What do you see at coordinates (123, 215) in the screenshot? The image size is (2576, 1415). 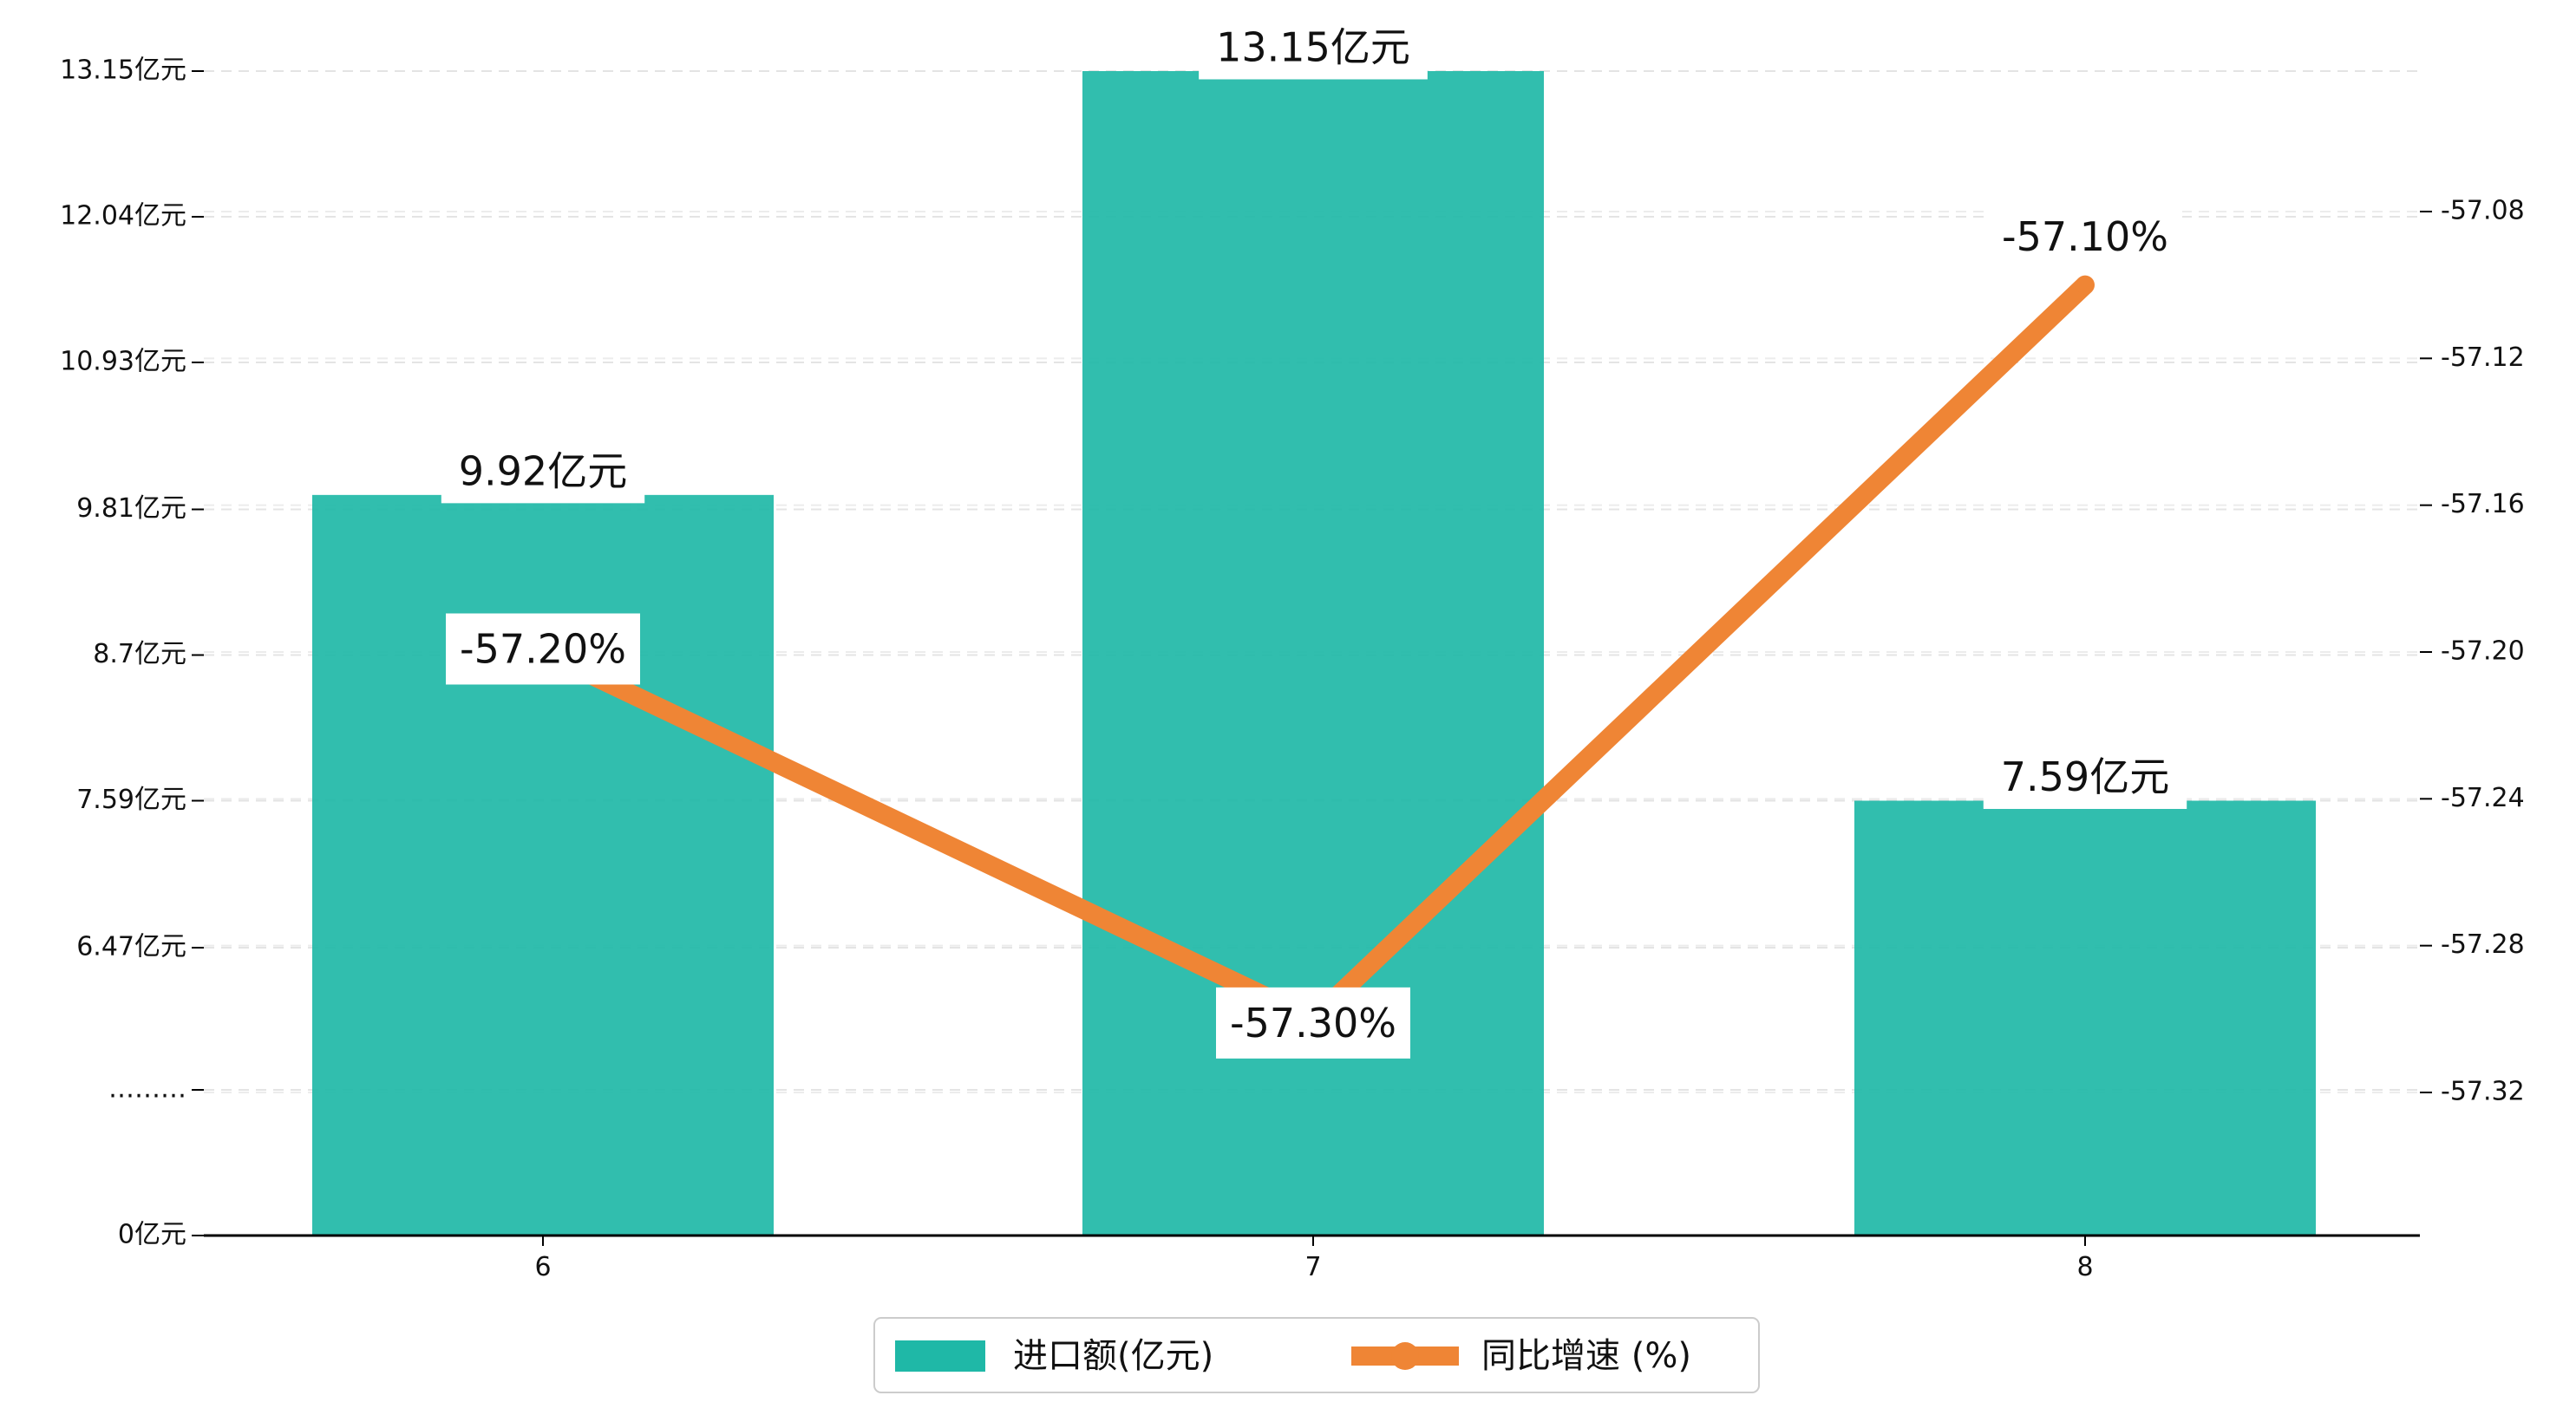 I see `left-tick-label: 12.04亿元` at bounding box center [123, 215].